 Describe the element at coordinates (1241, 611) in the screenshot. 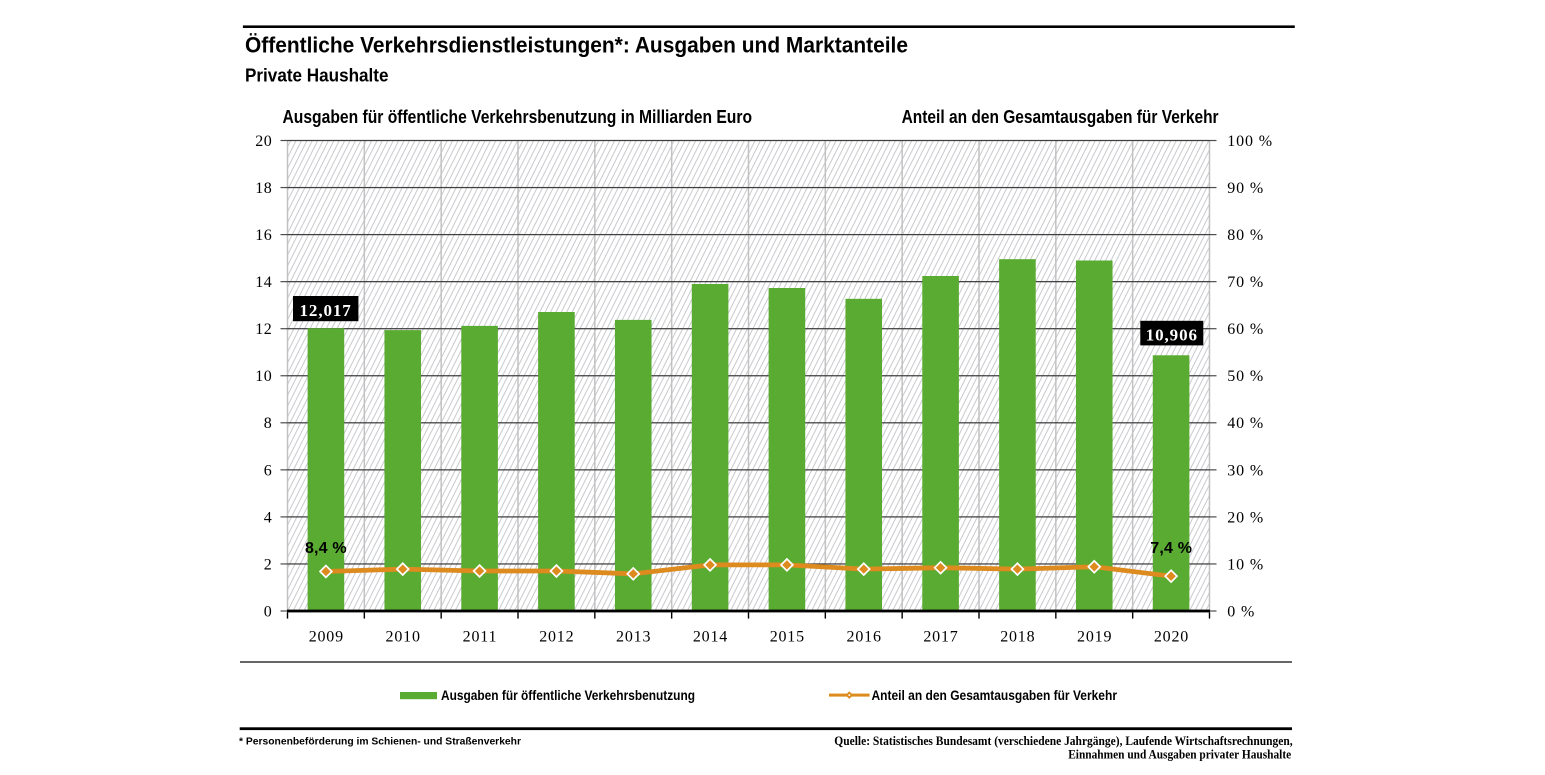

I see `svg-text: 0 %` at that location.